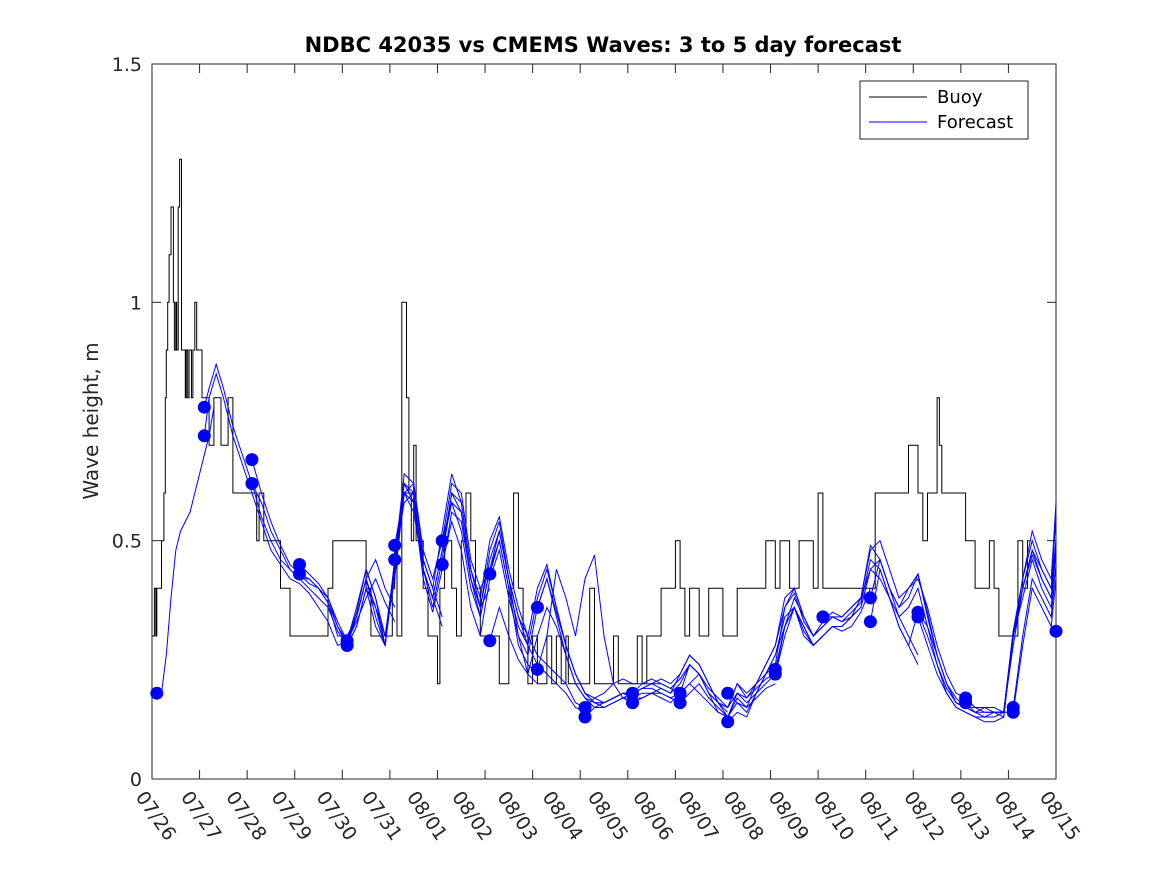 Image resolution: width=1167 pixels, height=875 pixels. Describe the element at coordinates (136, 303) in the screenshot. I see `y-tick-label: 1` at that location.